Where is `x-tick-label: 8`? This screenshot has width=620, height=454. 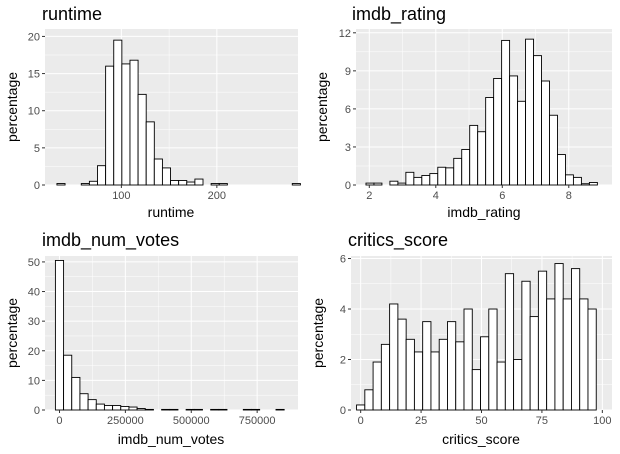 x-tick-label: 8 is located at coordinates (569, 196).